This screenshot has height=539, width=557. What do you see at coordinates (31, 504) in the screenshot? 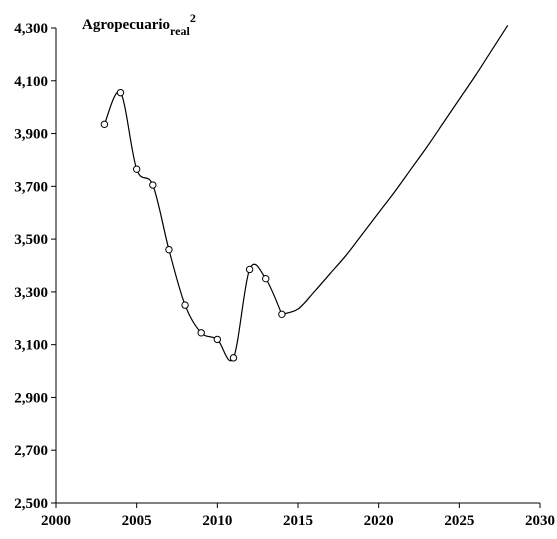
I see `y-tick-label: 2,500` at bounding box center [31, 504].